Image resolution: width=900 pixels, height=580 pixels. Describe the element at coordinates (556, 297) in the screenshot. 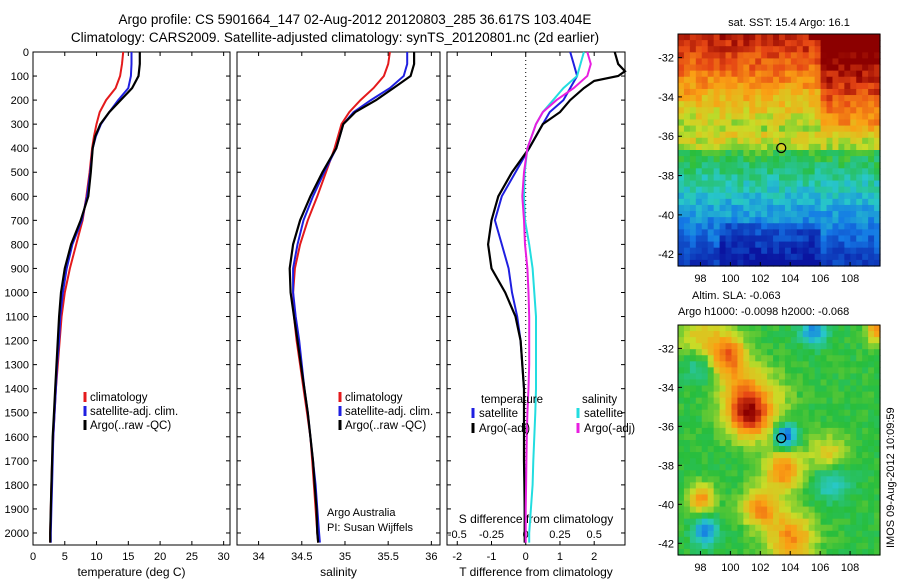

I see `difference-series-line` at that location.